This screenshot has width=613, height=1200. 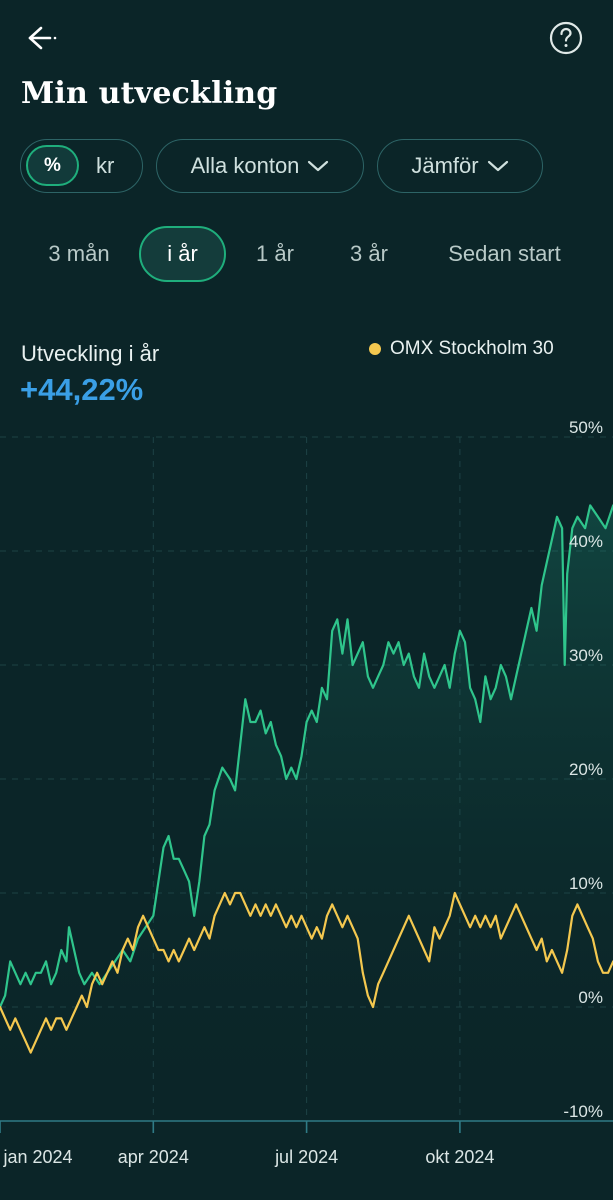 I want to click on x-tick-label: jan 2024, so click(x=37, y=1157).